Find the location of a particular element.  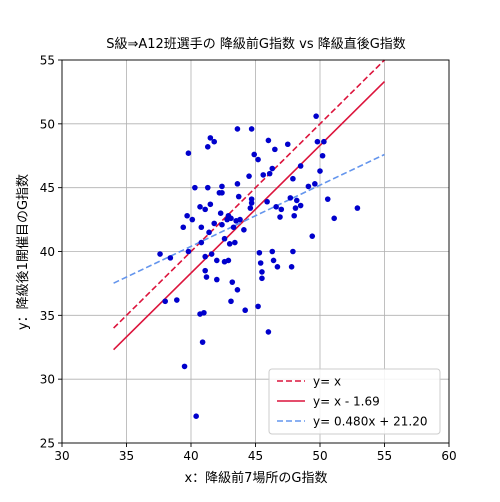

legend-label: y= x is located at coordinates (327, 382).